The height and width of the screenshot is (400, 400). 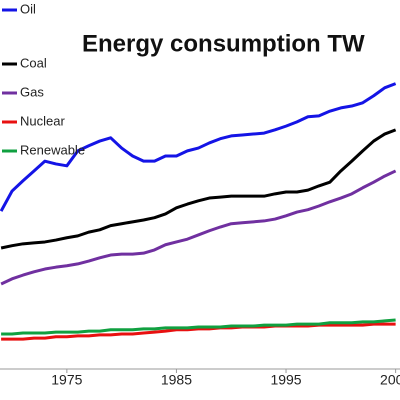 I want to click on x-tick-label: 1985, so click(x=176, y=380).